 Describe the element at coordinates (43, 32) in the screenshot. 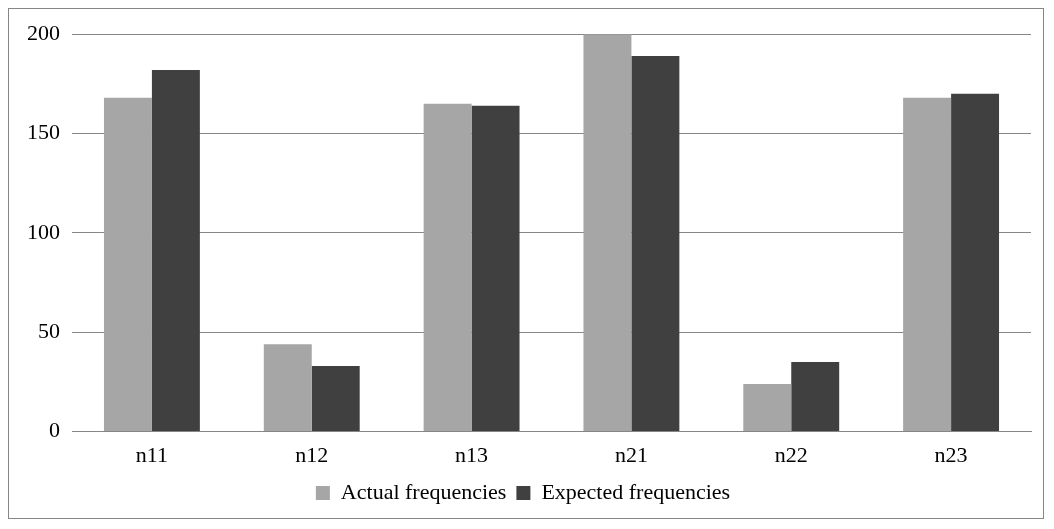

I see `y-tick-label: 200` at that location.